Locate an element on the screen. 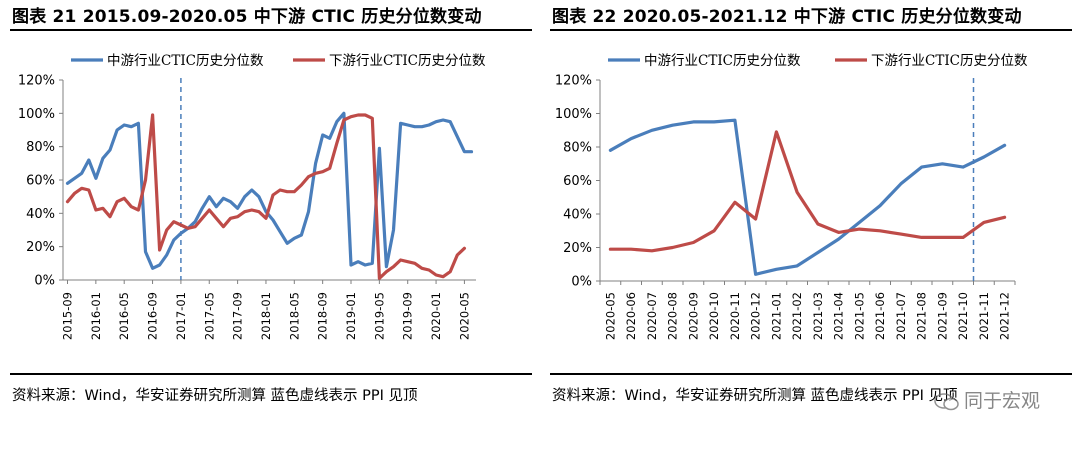 This screenshot has height=449, width=1080. x-tick-label: 2019-01 is located at coordinates (351, 316).